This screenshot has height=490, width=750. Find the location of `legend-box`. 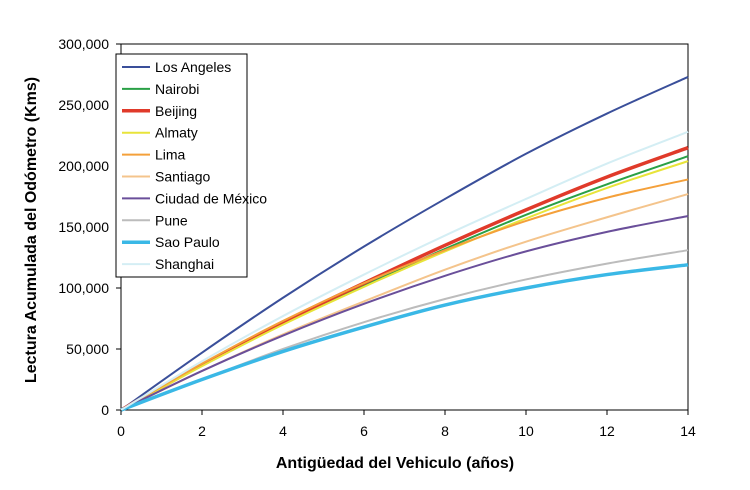

legend-box is located at coordinates (181, 165).